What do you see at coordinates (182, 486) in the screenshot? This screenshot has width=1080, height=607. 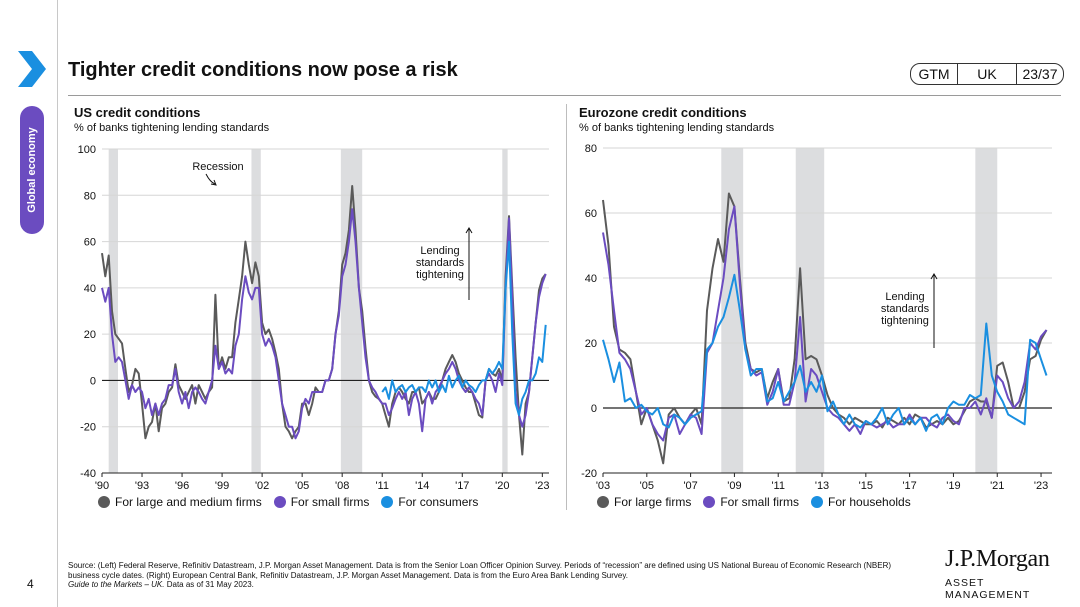 I see `x-tick-label: '96` at bounding box center [182, 486].